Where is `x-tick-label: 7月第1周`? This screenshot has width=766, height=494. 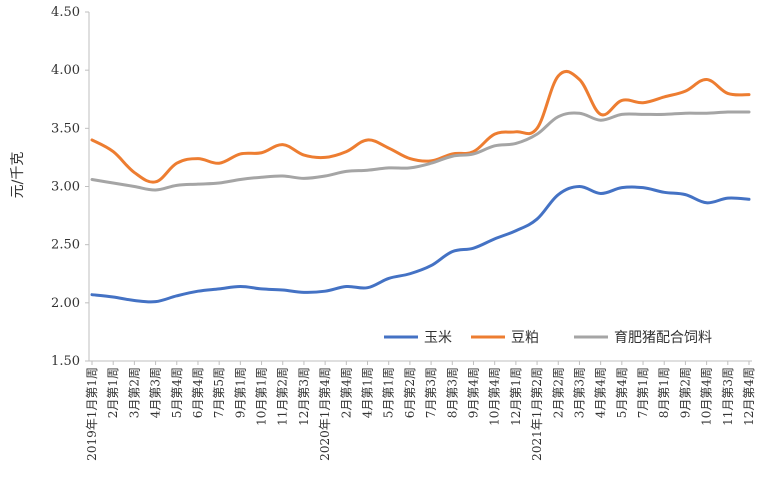
x-tick-label: 7月第1周 is located at coordinates (643, 392).